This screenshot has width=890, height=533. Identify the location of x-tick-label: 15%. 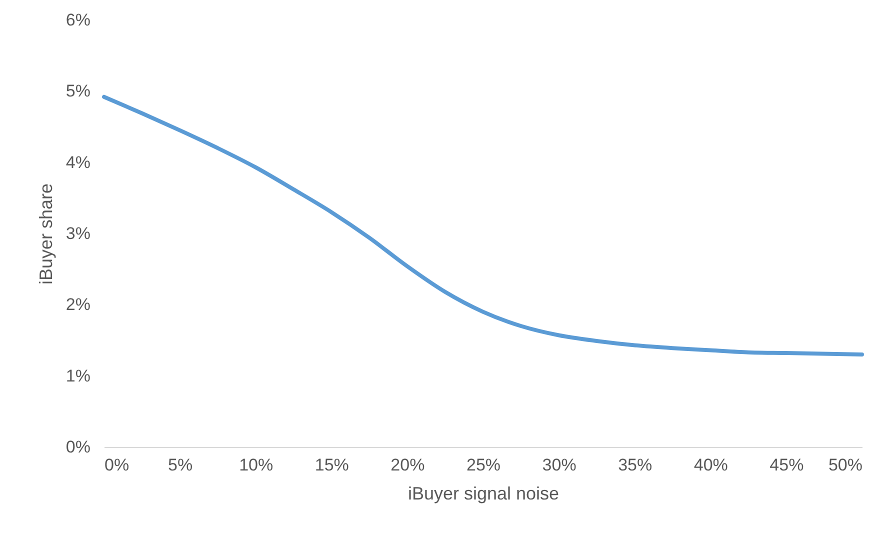
(331, 465).